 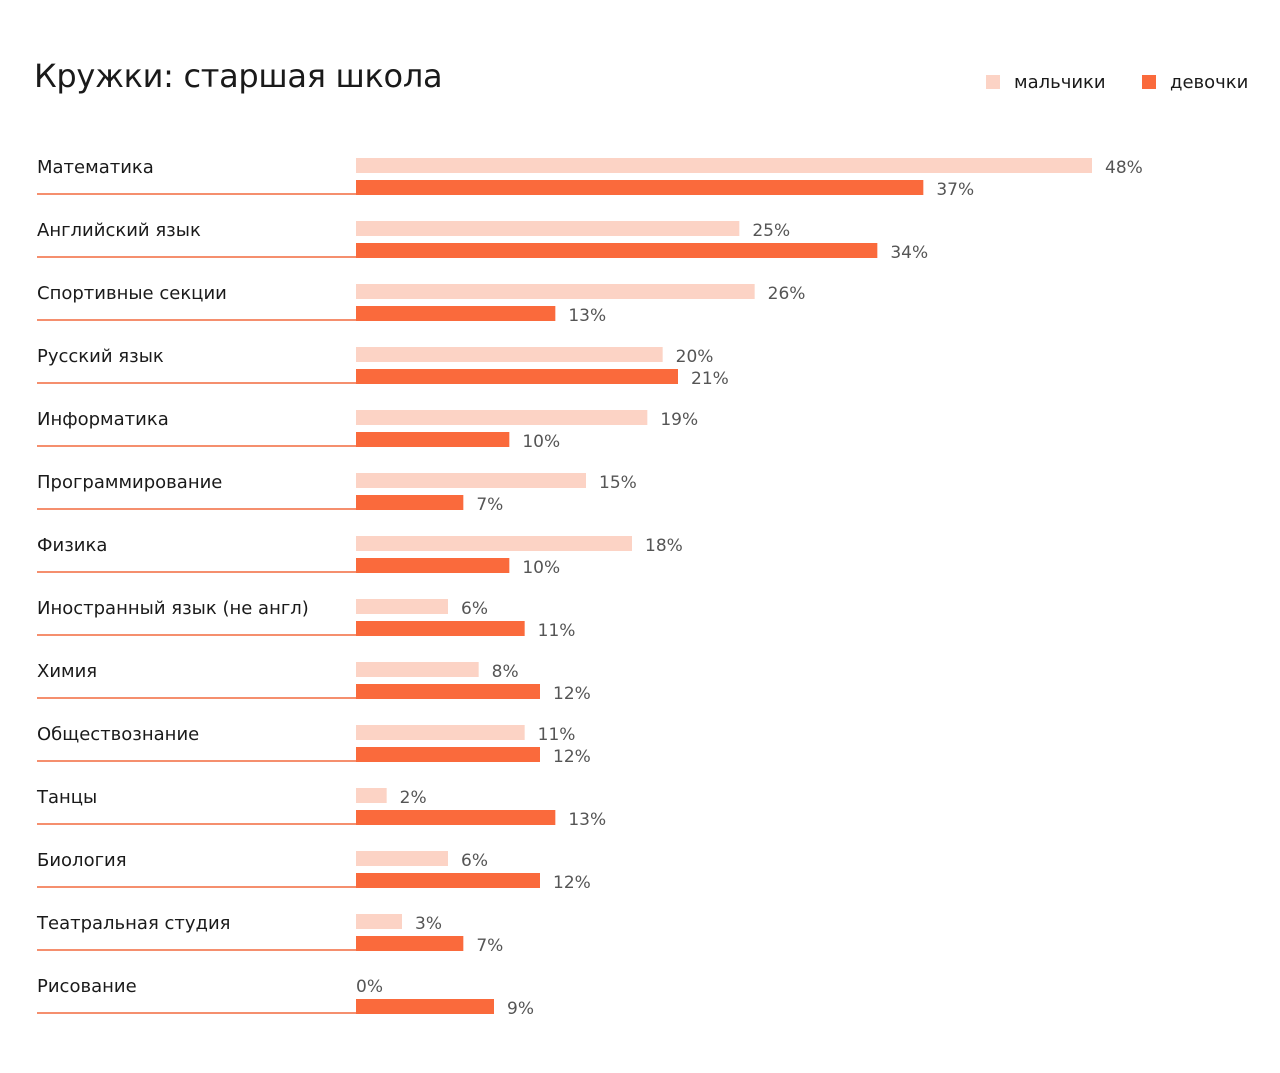 I want to click on legend-item-girls: девочки, so click(x=1195, y=82).